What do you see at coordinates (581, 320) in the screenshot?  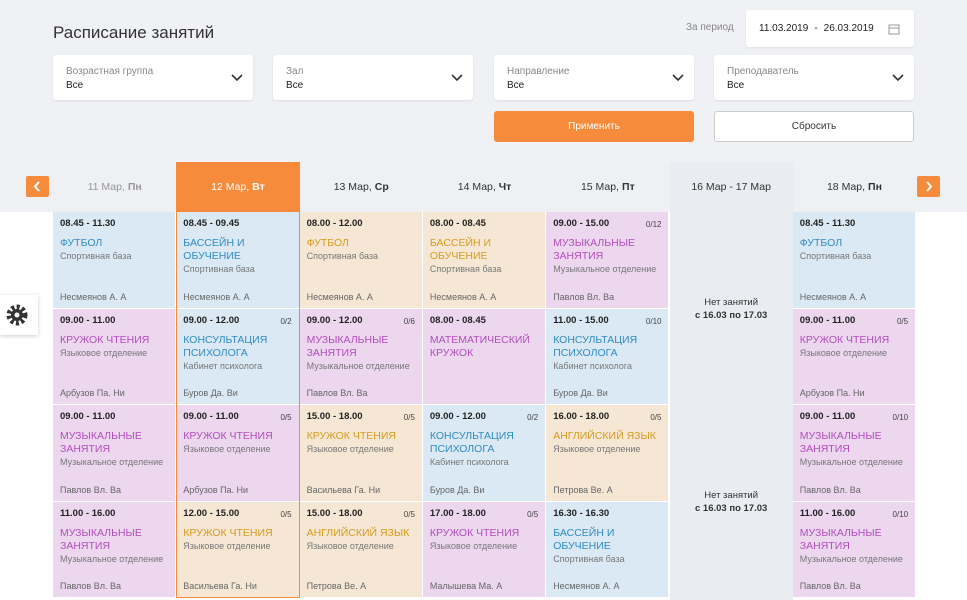 I see `lesson-time: 11.00 - 15.00` at bounding box center [581, 320].